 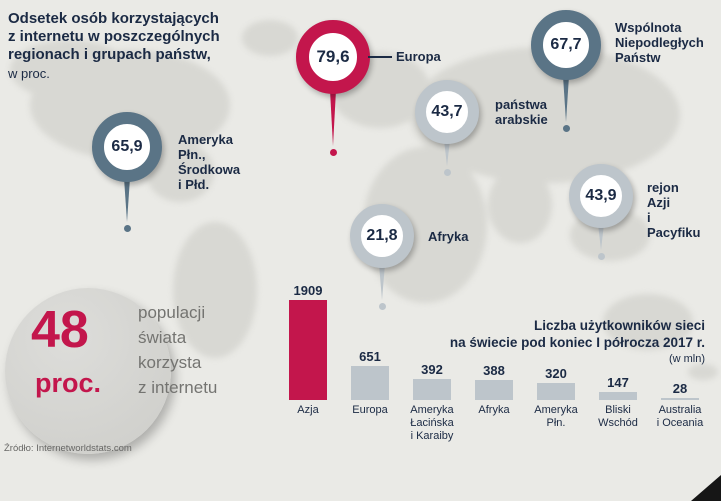 I want to click on pin-connector-line, so click(x=380, y=57).